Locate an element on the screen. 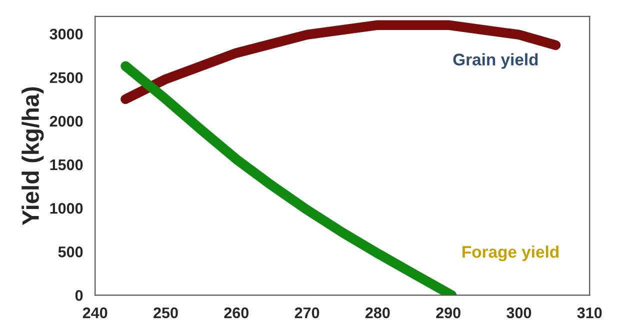  x-tick-label: 290 is located at coordinates (448, 312).